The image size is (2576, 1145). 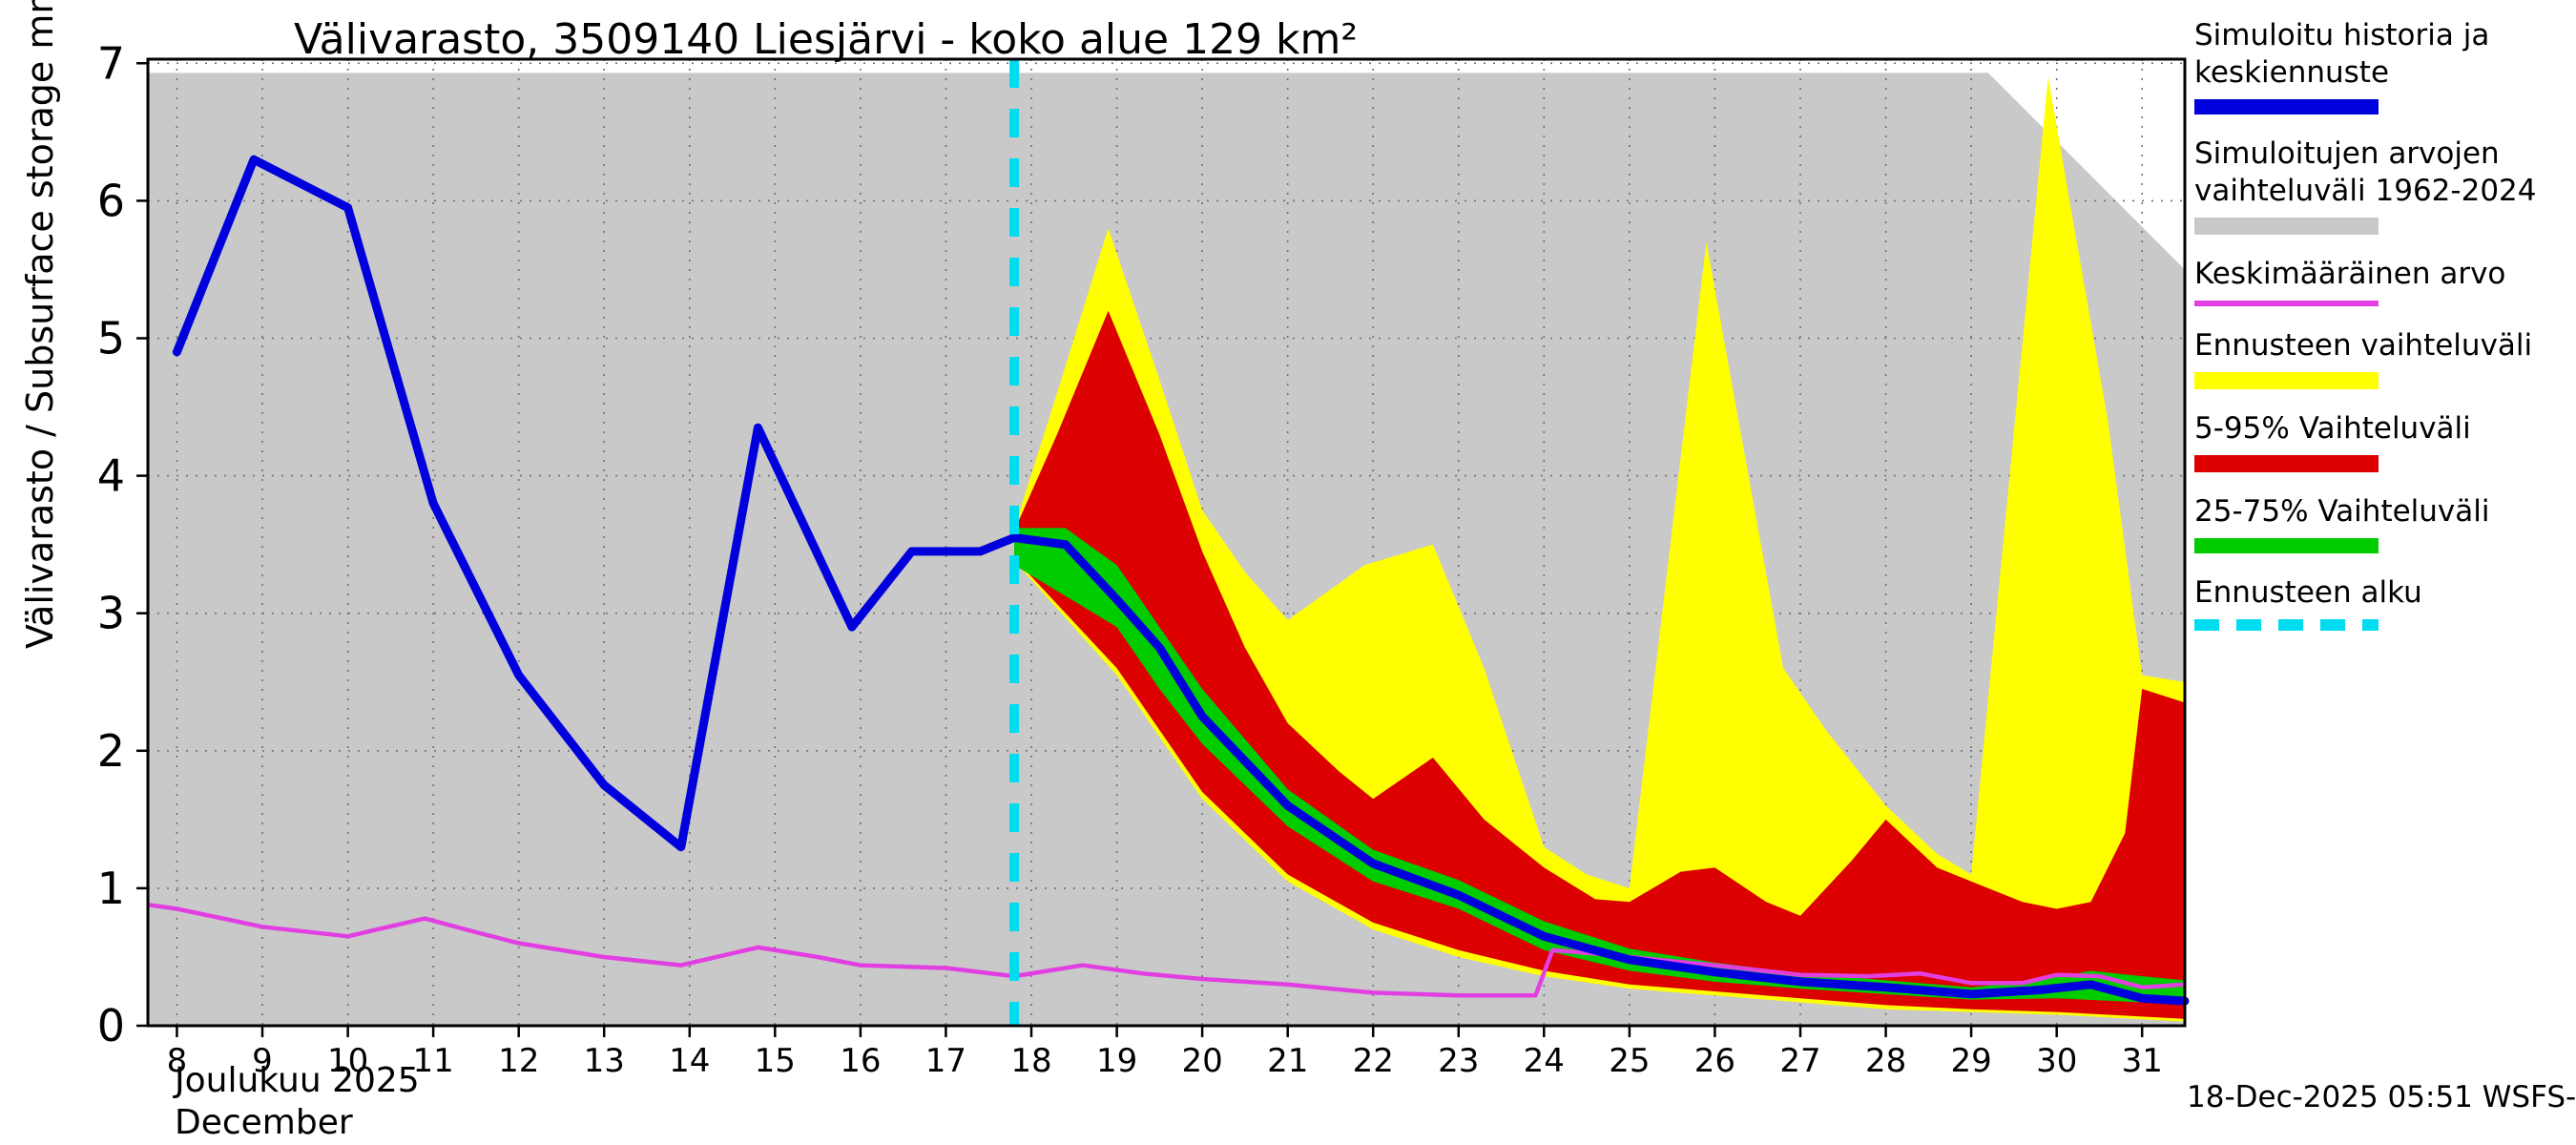 What do you see at coordinates (2286, 303) in the screenshot?
I see `legend-swatch-mean-value` at bounding box center [2286, 303].